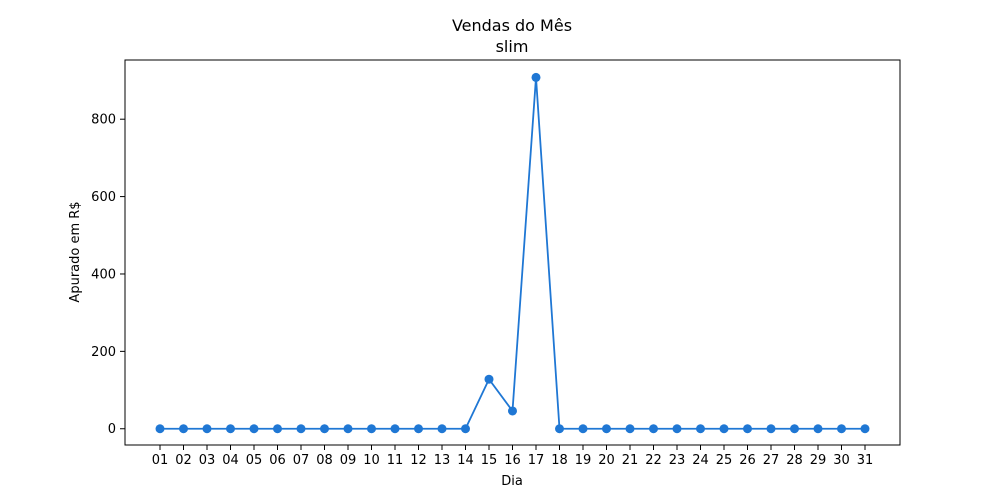 The image size is (1000, 500). Describe the element at coordinates (183, 460) in the screenshot. I see `x-tick-label: 02` at that location.